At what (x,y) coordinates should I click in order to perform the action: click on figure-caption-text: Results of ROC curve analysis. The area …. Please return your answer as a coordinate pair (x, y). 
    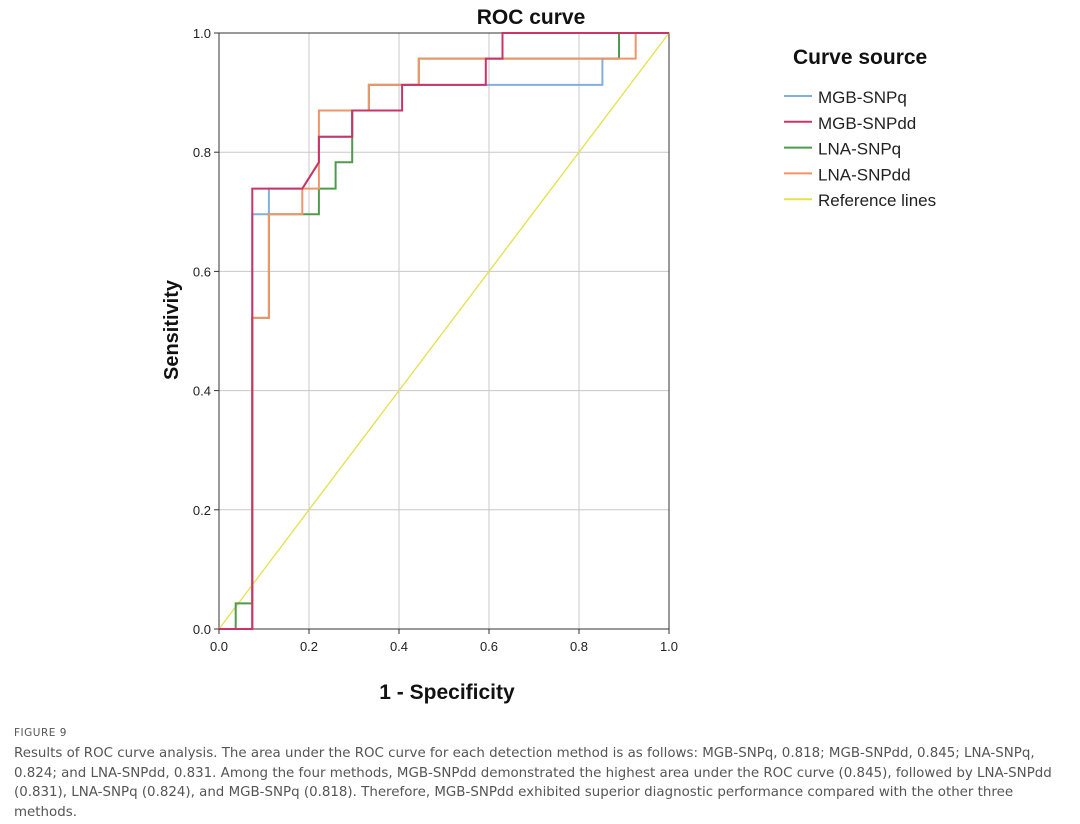
    Looking at the image, I should click on (533, 783).